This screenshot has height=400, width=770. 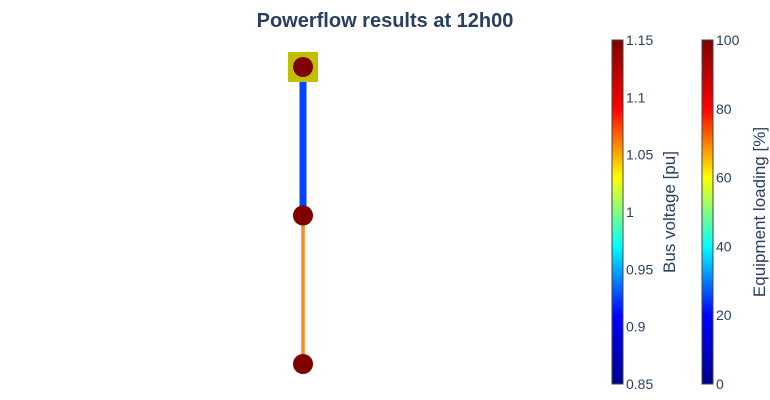 What do you see at coordinates (639, 384) in the screenshot?
I see `colorbar-0-tick-label: 0.85` at bounding box center [639, 384].